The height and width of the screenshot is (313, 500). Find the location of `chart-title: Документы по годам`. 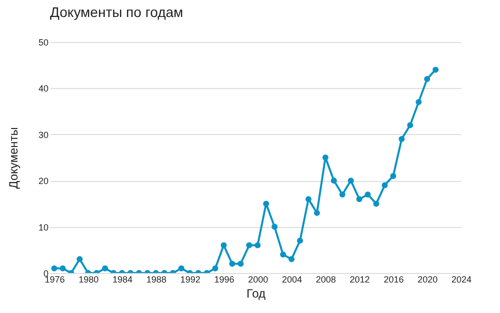

chart-title: Документы по годам is located at coordinates (117, 12).